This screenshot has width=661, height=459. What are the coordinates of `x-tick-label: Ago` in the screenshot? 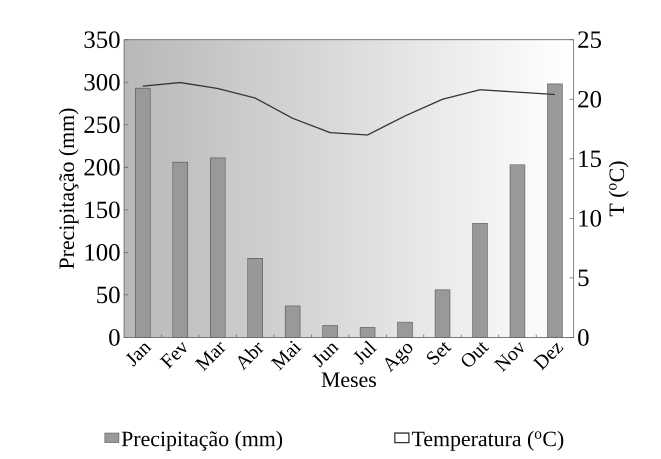 It's located at (398, 358).